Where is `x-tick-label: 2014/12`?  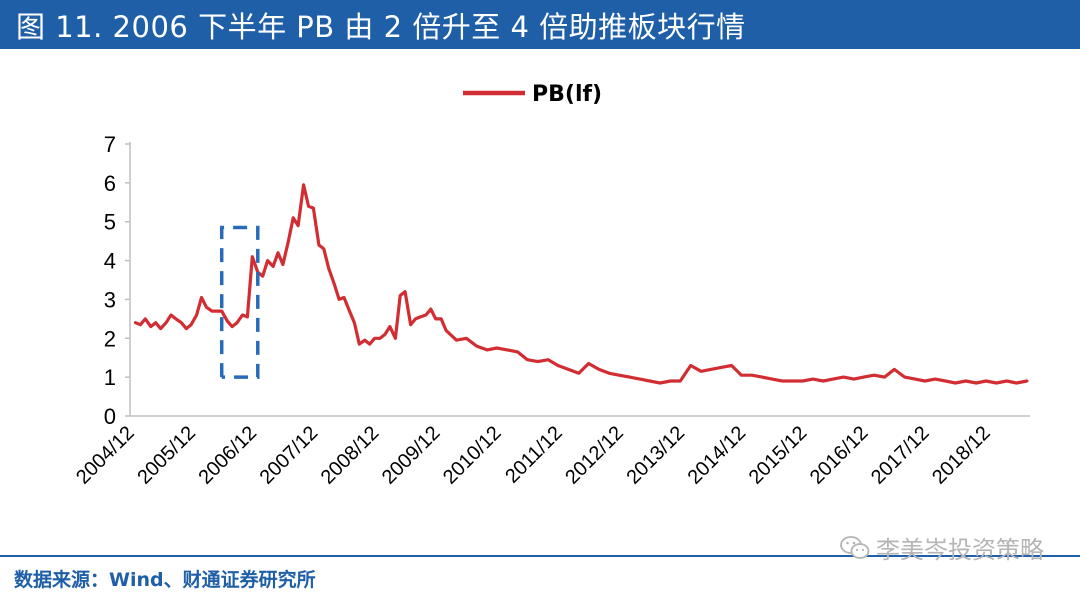
x-tick-label: 2014/12 is located at coordinates (717, 455).